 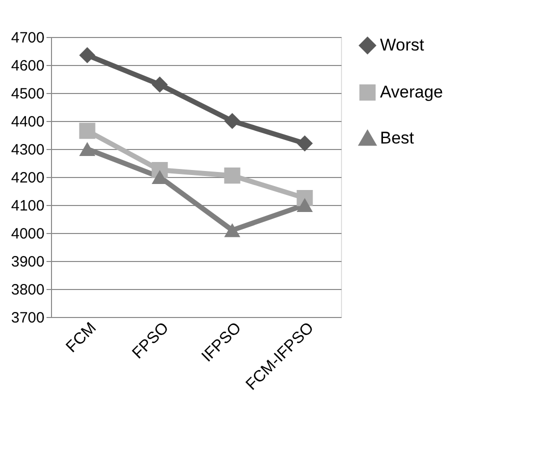 I want to click on y-tick-label: 3700, so click(x=27, y=318).